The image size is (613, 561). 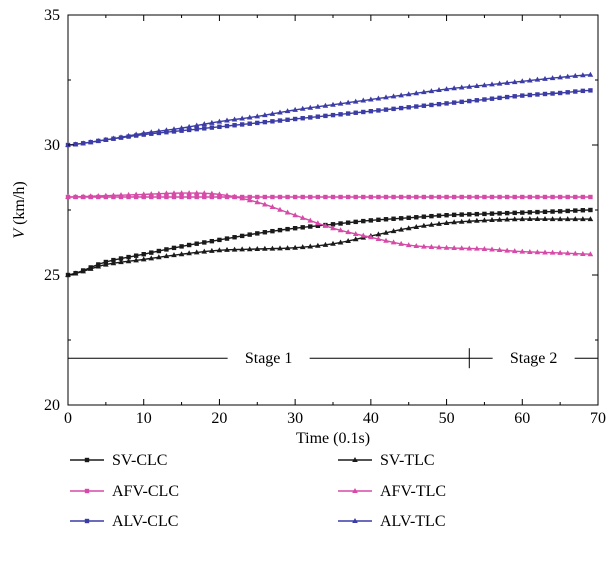 I want to click on y-tick-label: 25, so click(x=52, y=275).